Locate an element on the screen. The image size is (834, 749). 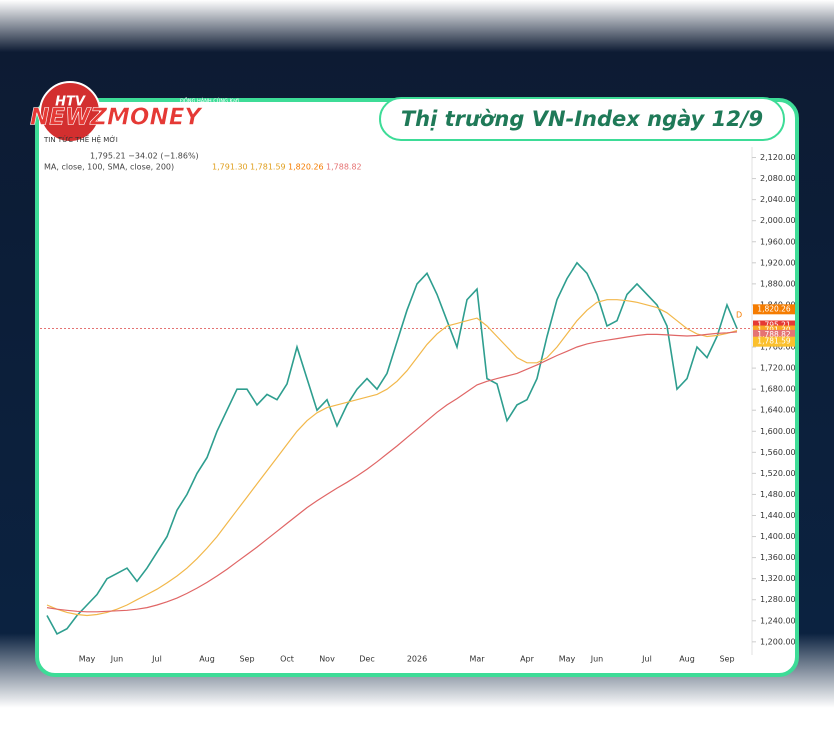
x-tick-label: Mar is located at coordinates (477, 659).